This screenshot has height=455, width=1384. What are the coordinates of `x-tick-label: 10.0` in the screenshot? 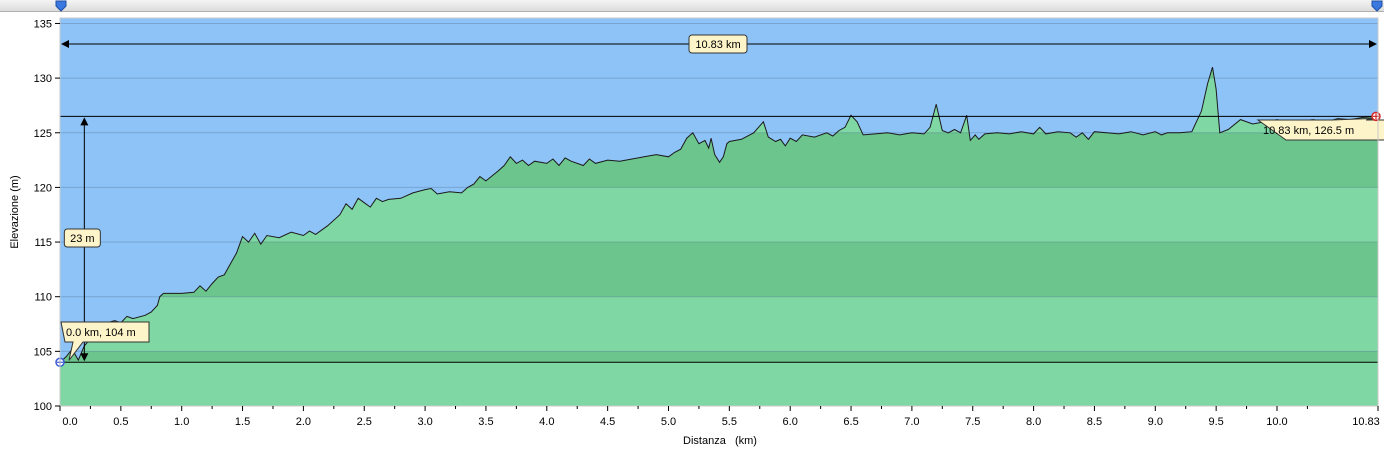 It's located at (1276, 422).